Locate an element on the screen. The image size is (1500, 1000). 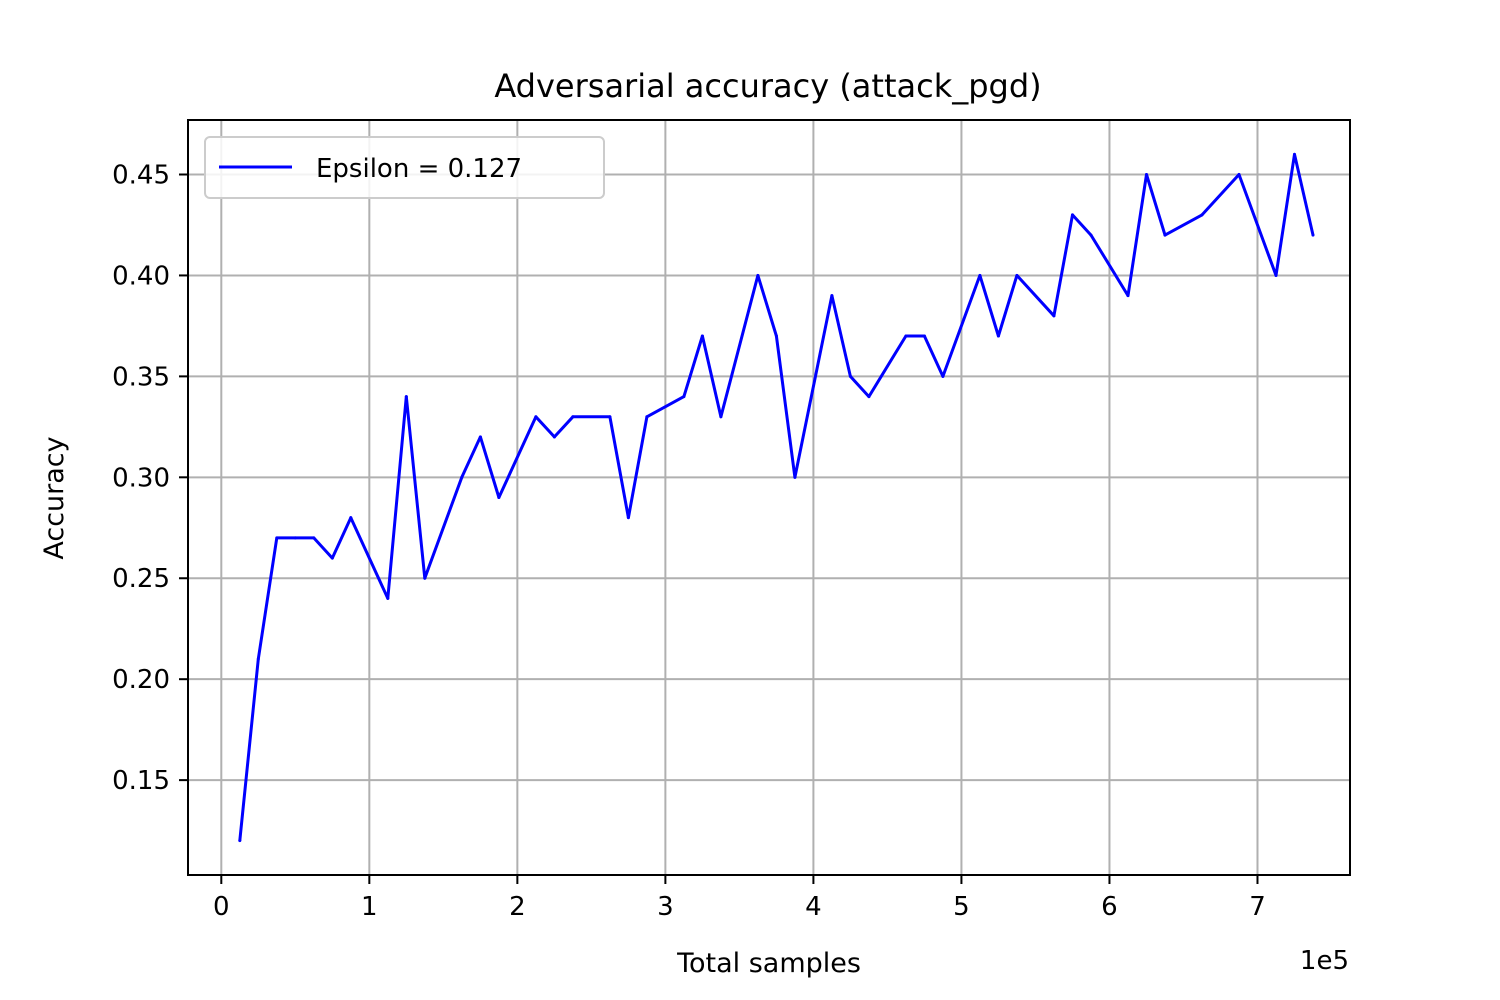
x-axis-offset-label: 1e5 is located at coordinates (1324, 961).